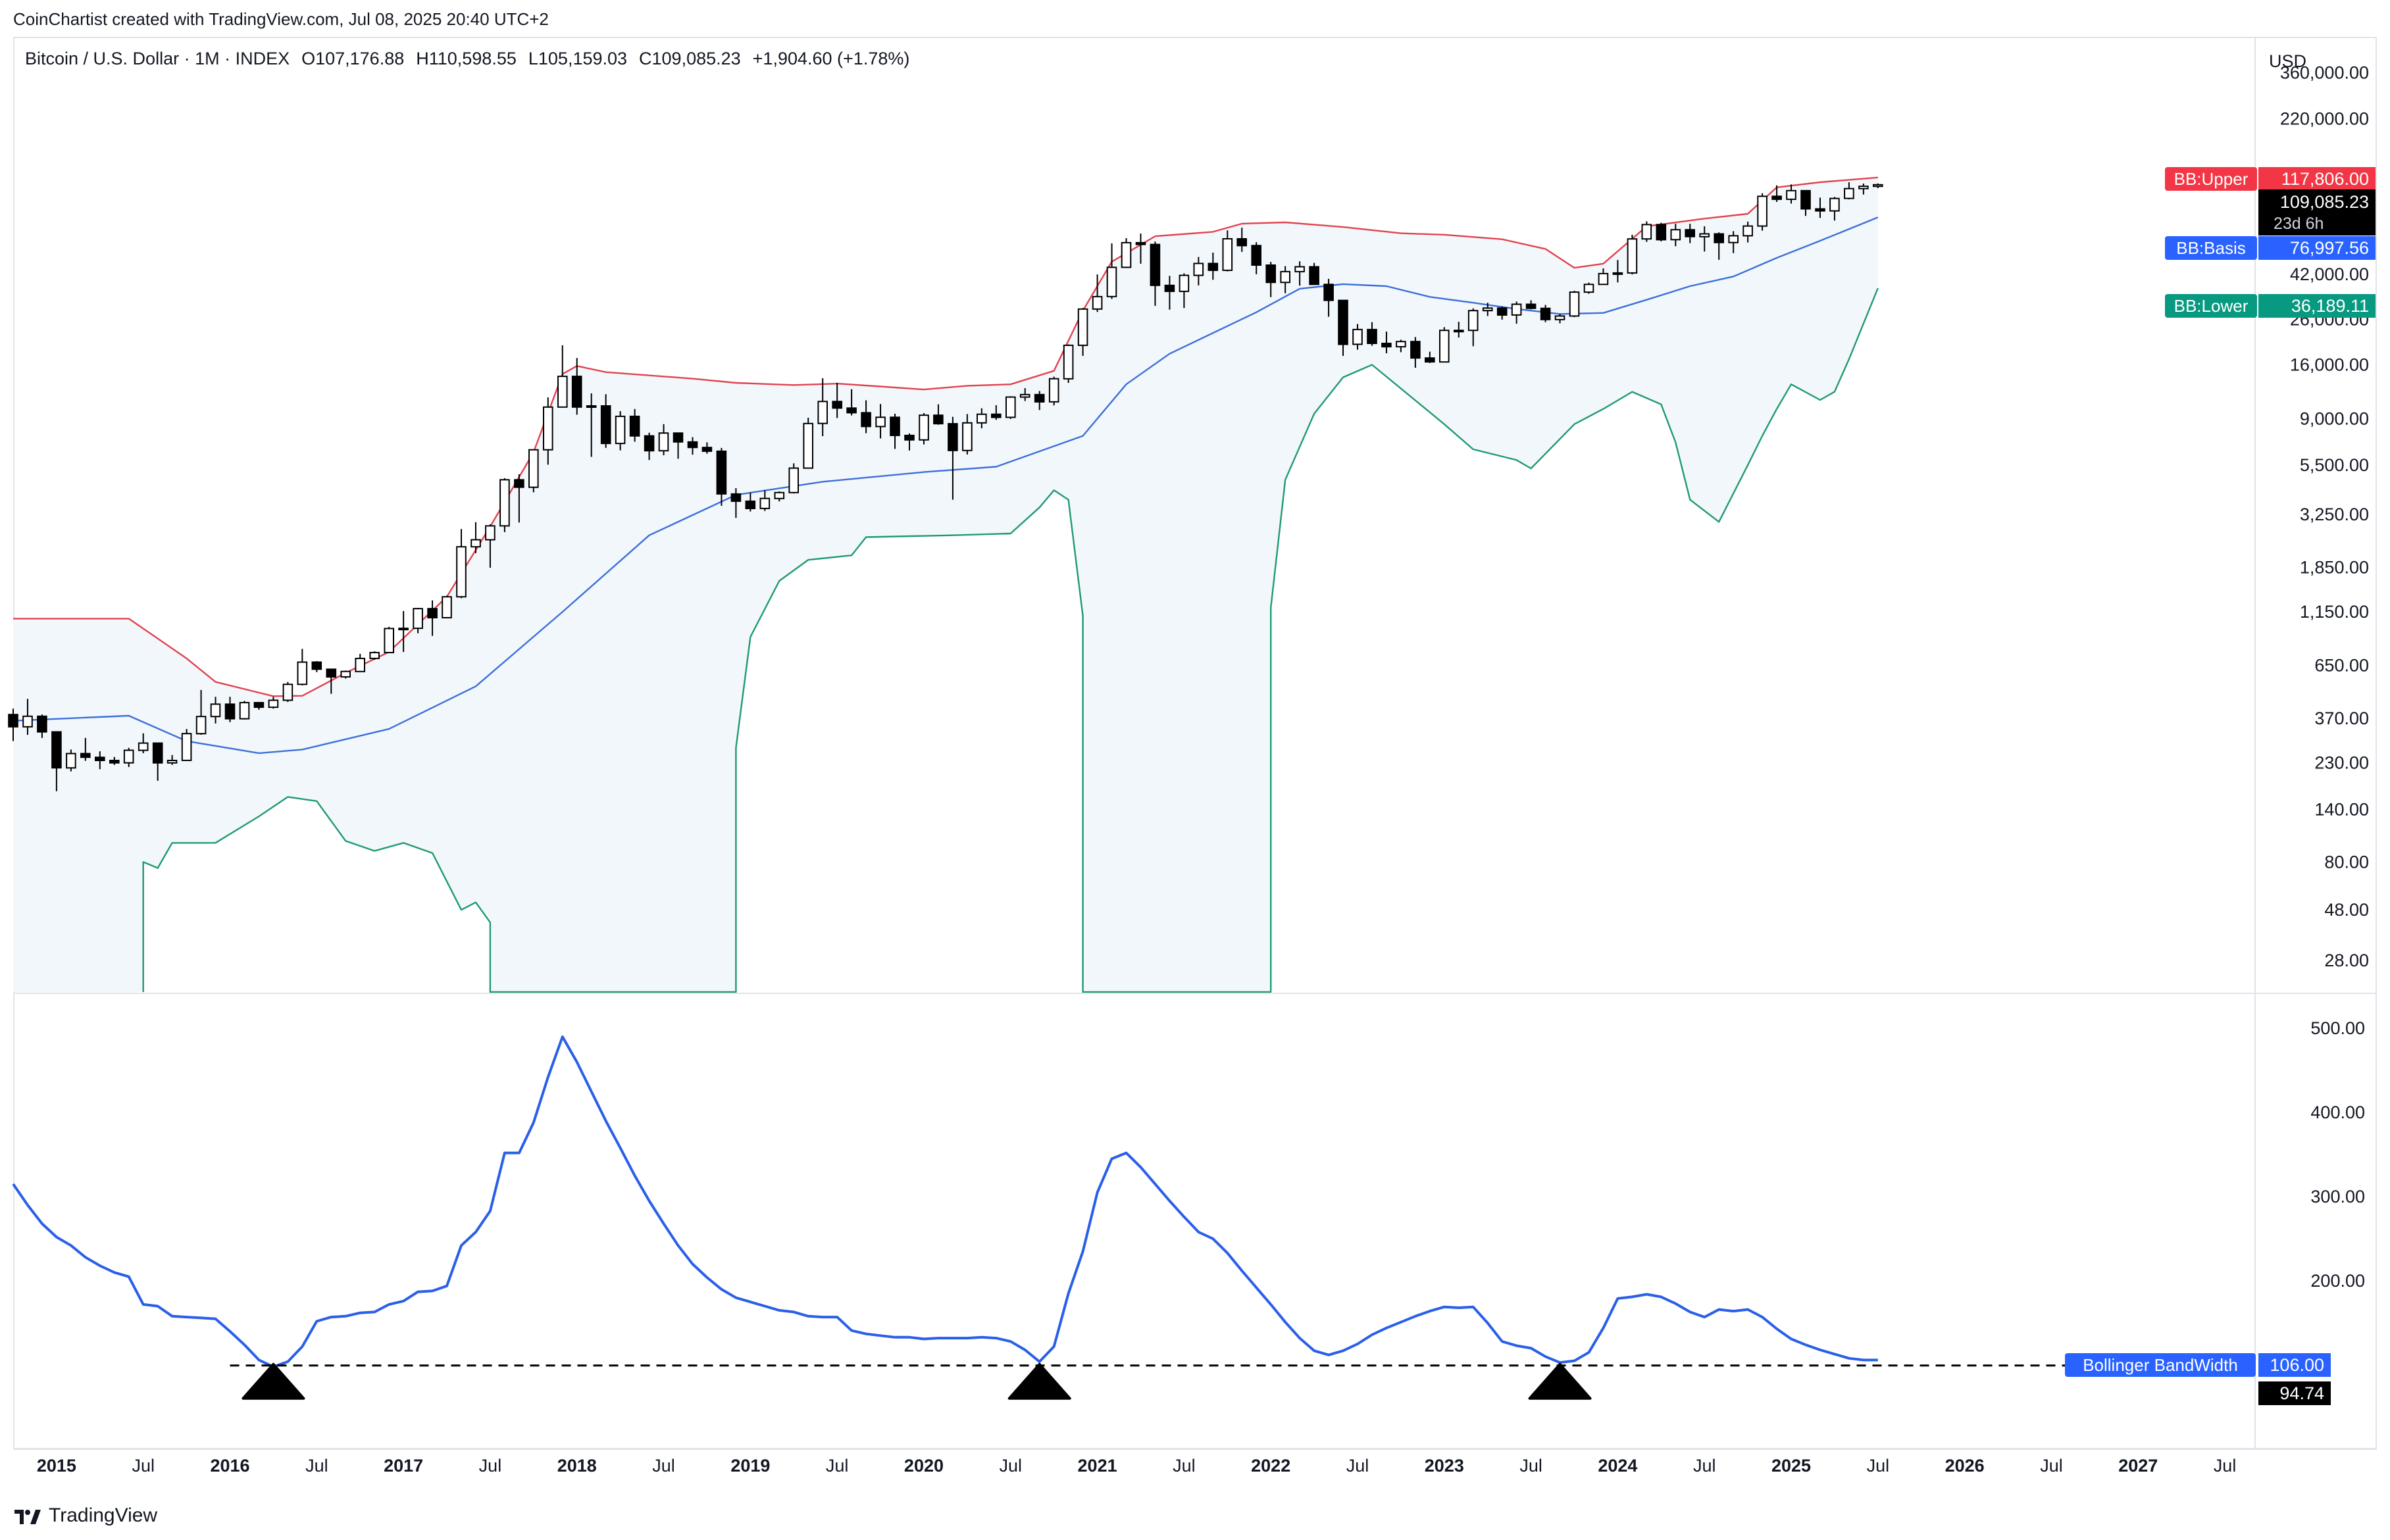 The image size is (2390, 1540). What do you see at coordinates (750, 1466) in the screenshot?
I see `time-axis-year-label: 2019` at bounding box center [750, 1466].